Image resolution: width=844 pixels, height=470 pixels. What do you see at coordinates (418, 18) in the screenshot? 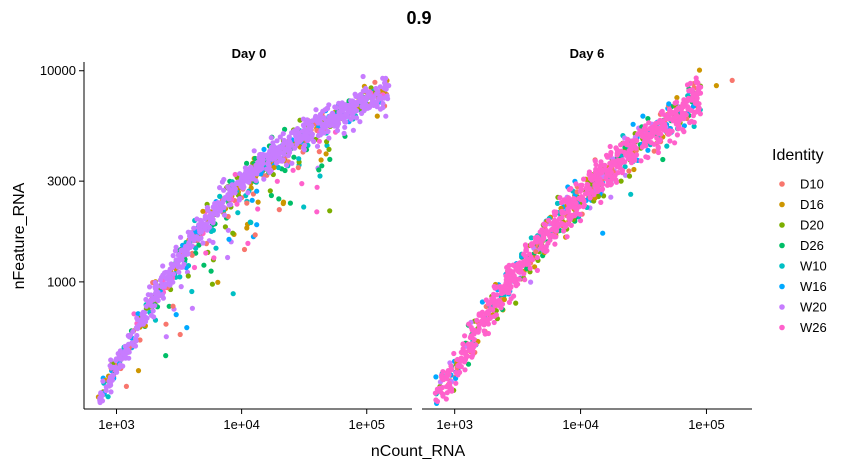
I see `chart-title: 0.9` at bounding box center [418, 18].